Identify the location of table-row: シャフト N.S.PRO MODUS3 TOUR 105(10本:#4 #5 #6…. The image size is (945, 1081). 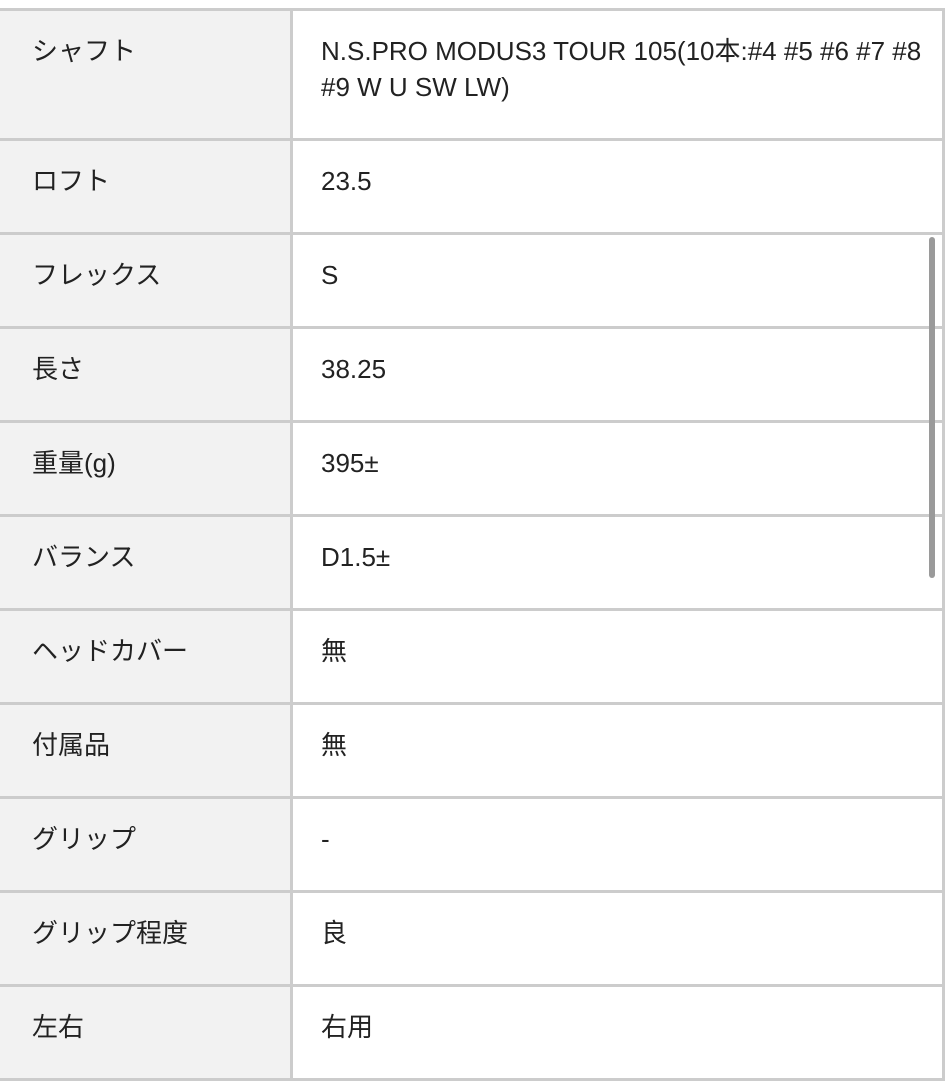
(472, 74).